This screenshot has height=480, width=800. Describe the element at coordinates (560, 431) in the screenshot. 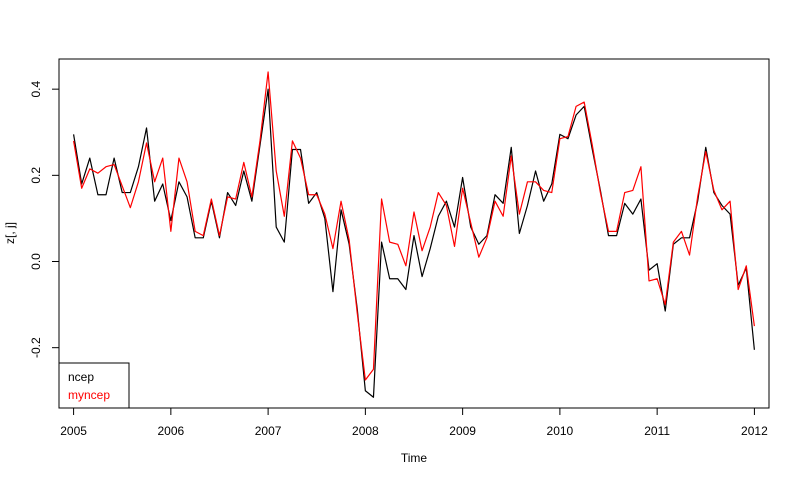

I see `x-tick-label: 2010` at that location.